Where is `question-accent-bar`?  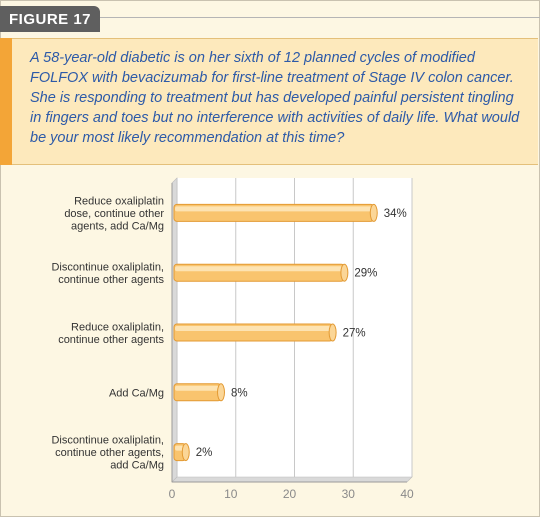 question-accent-bar is located at coordinates (6, 101).